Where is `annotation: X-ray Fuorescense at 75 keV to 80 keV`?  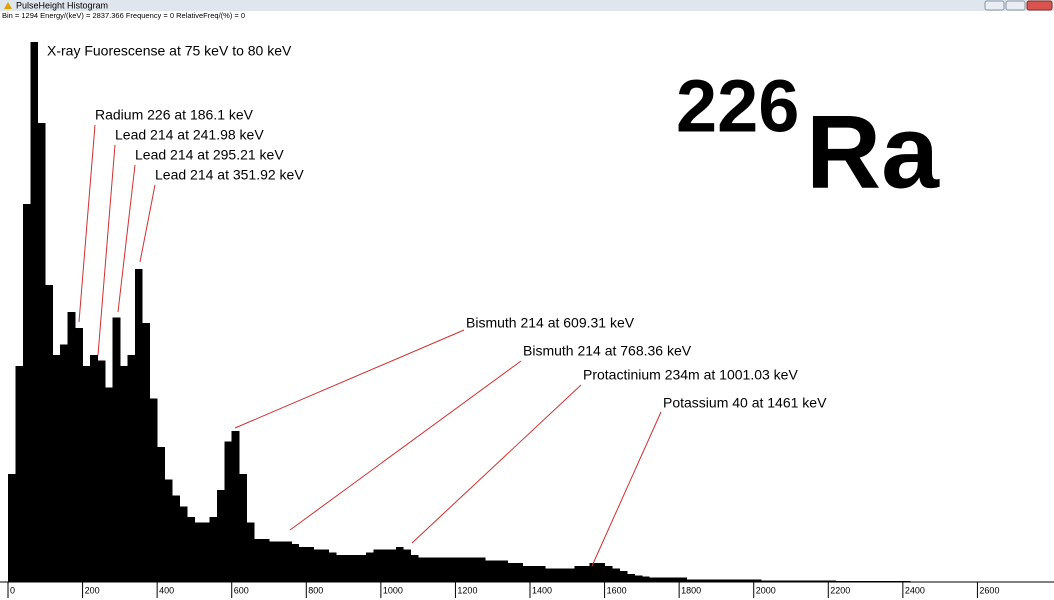 annotation: X-ray Fuorescense at 75 keV to 80 keV is located at coordinates (169, 51).